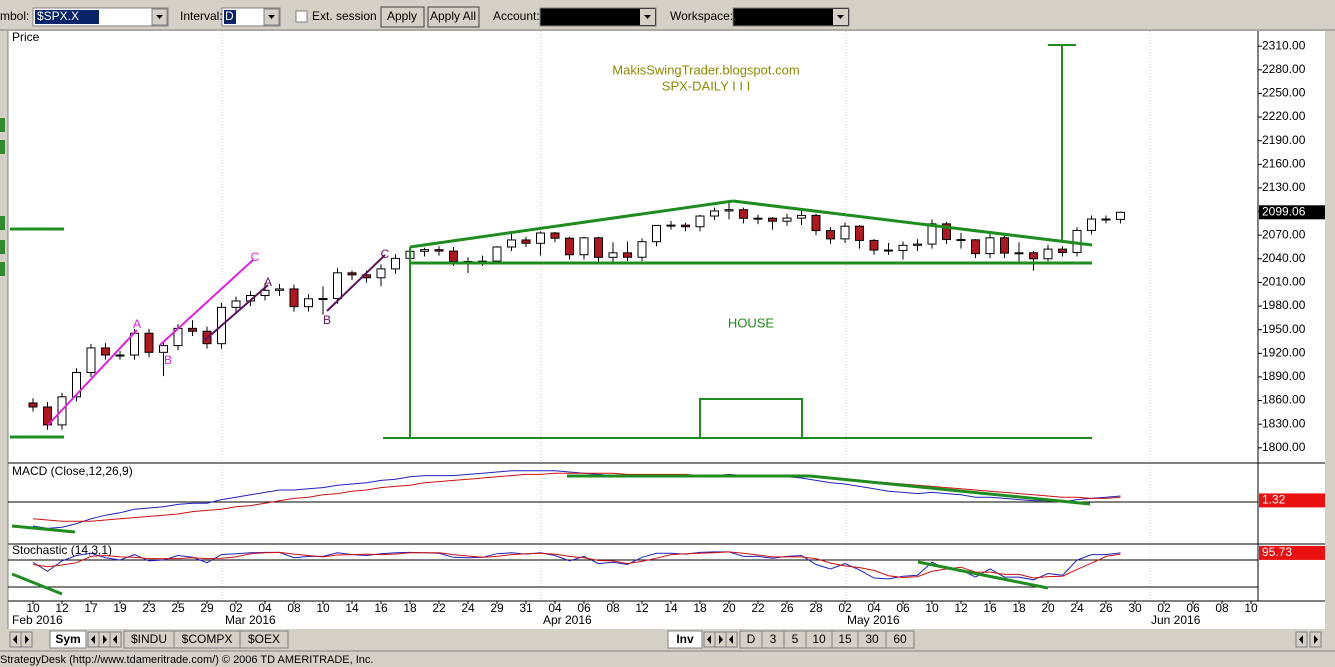 The width and height of the screenshot is (1335, 667). What do you see at coordinates (120, 608) in the screenshot?
I see `x-tick-label: 19` at bounding box center [120, 608].